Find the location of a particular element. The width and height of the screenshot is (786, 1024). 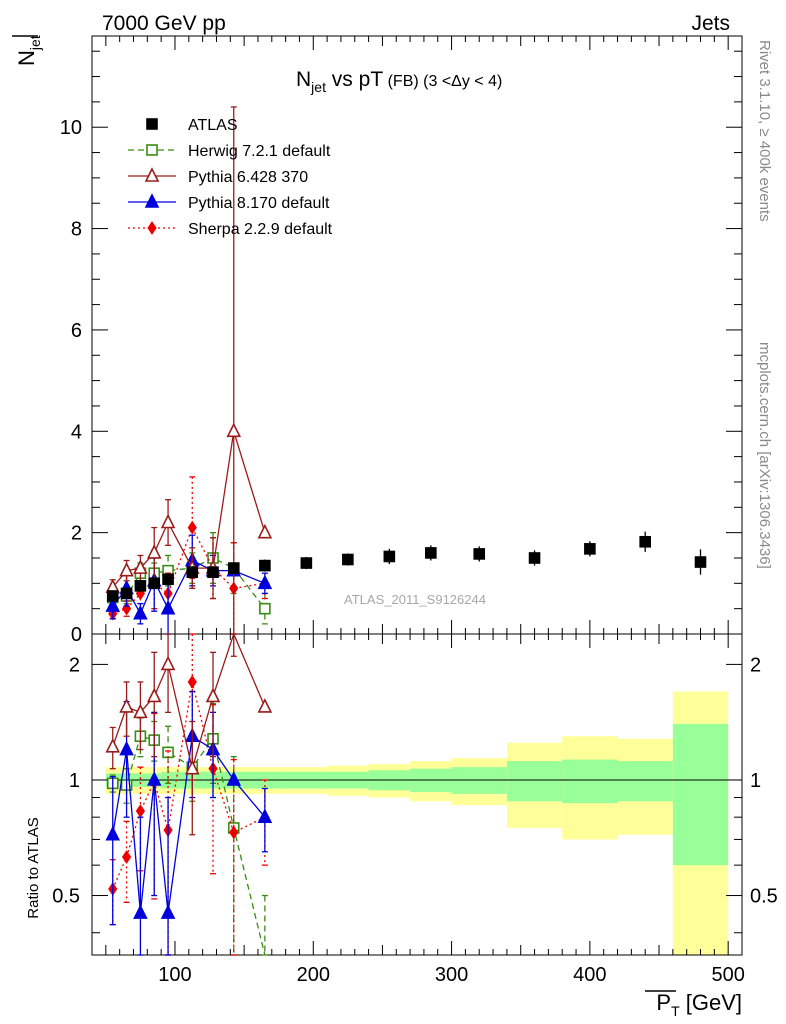

legend-item-herwig: Herwig 7.2.1 default is located at coordinates (229, 151).